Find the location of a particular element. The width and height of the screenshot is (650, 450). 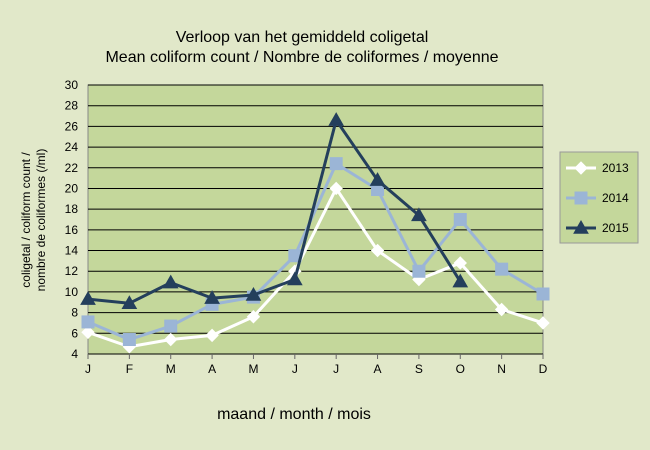

y-tick-label: 10 is located at coordinates (72, 292).